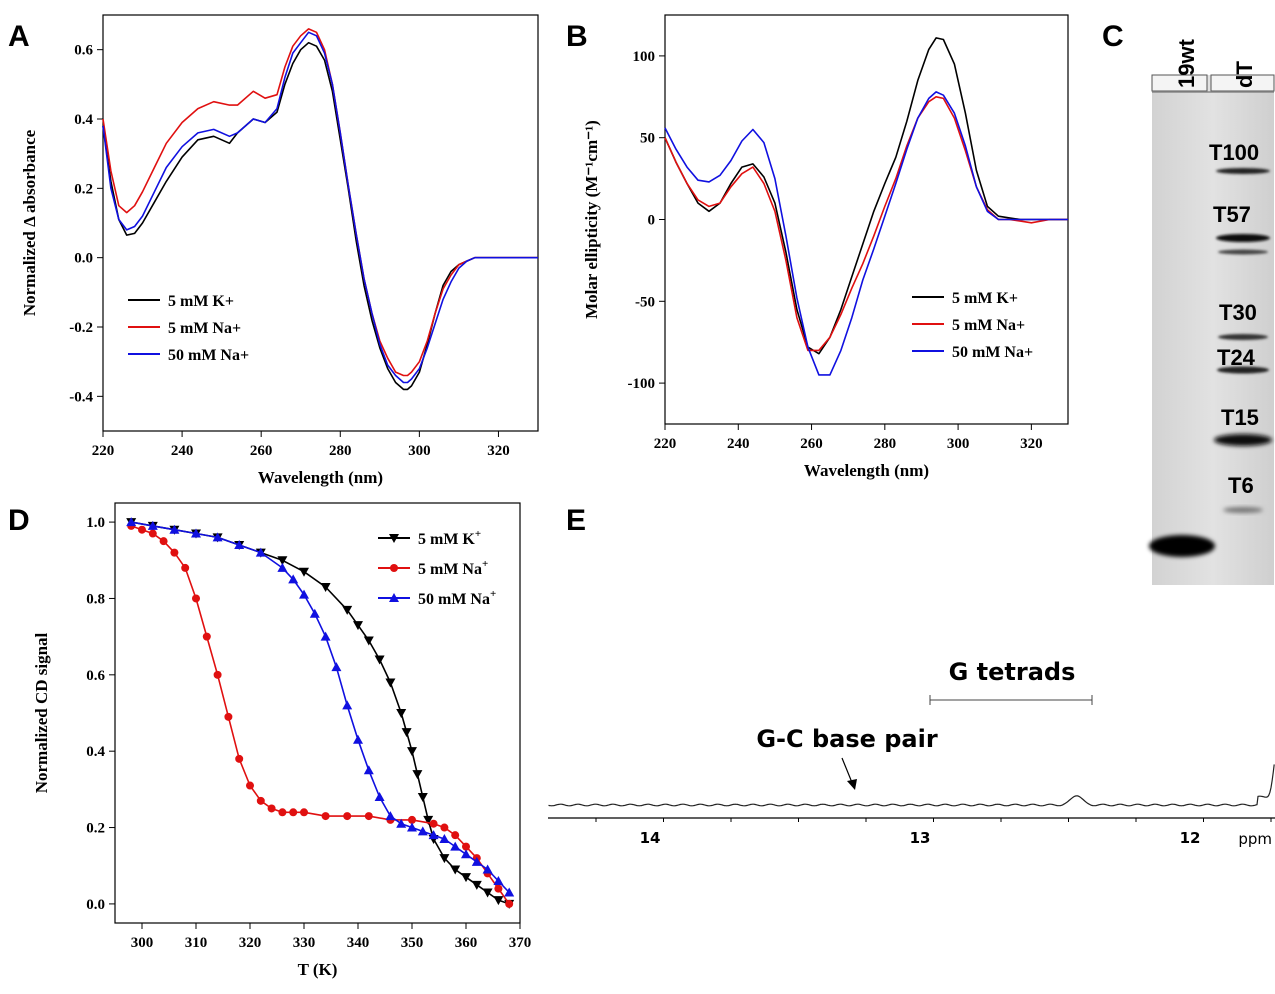  Describe the element at coordinates (412, 943) in the screenshot. I see `x-tick-label: 350` at that location.